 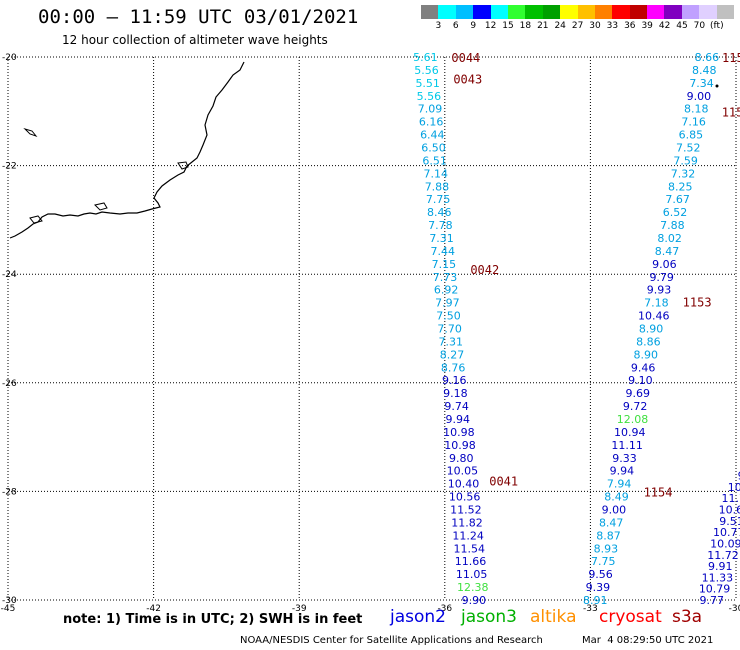 What do you see at coordinates (682, 26) in the screenshot?
I see `legend-tick-label: 45` at bounding box center [682, 26].